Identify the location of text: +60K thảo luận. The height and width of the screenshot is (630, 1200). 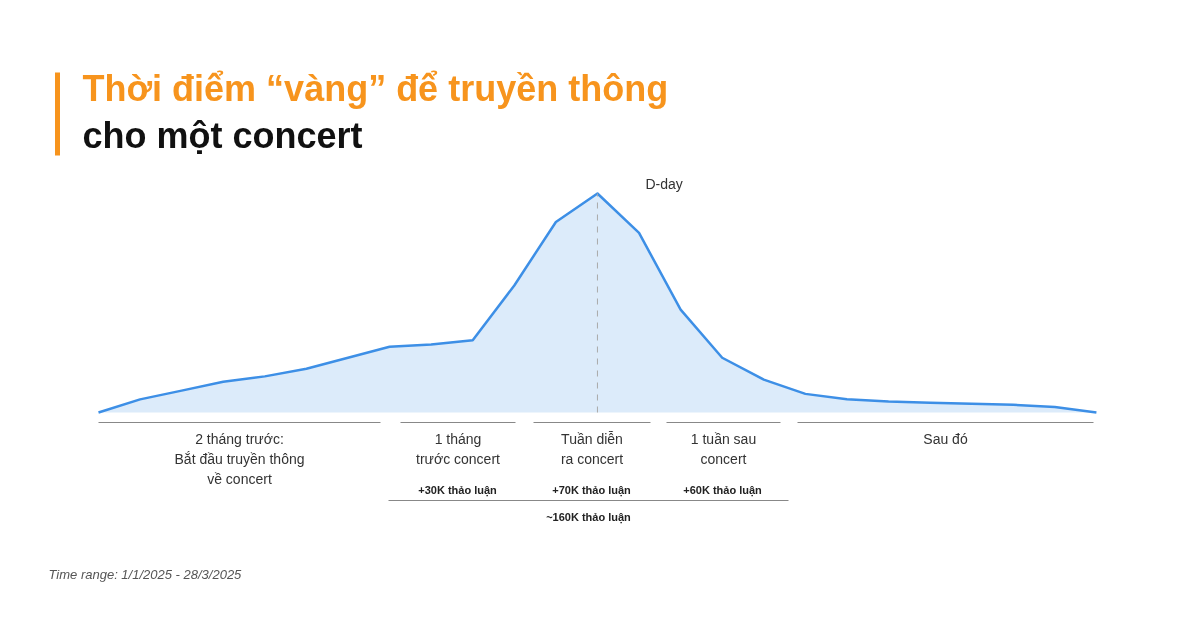
(723, 490).